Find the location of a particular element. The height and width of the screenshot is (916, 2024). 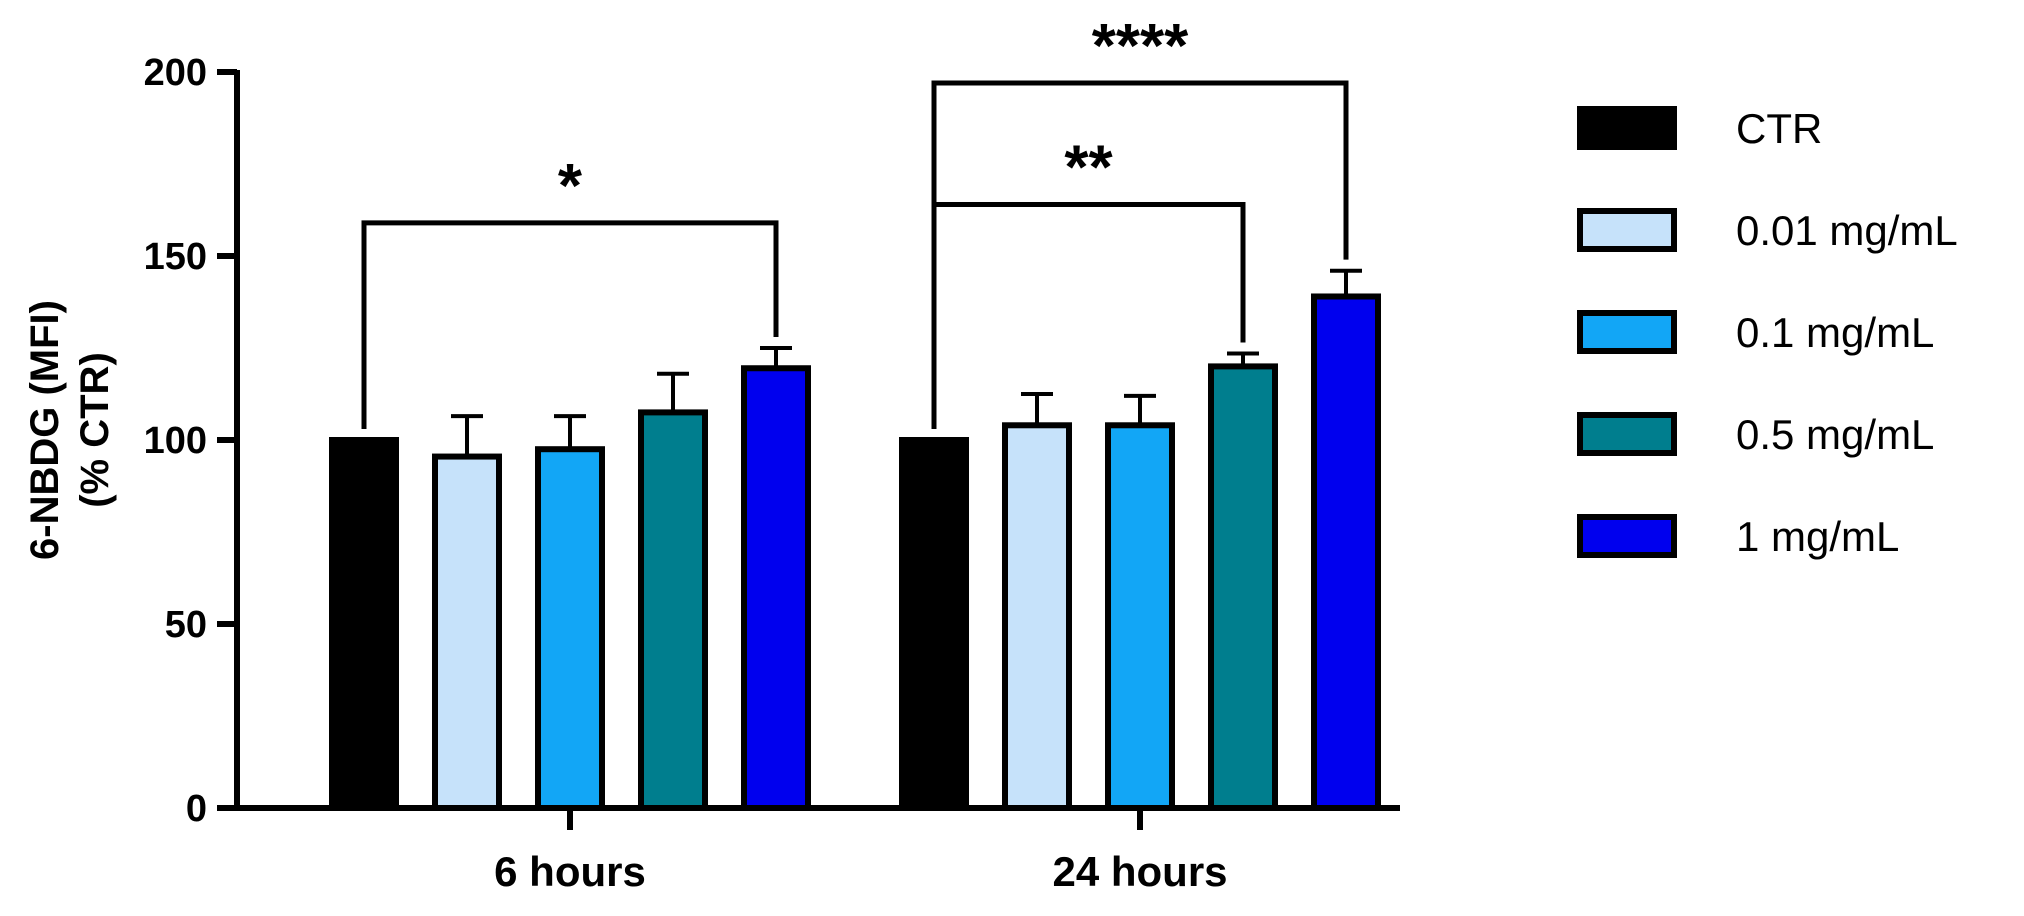

y-axis-title-line1: 6-NBDG (MFI) is located at coordinates (45, 430).